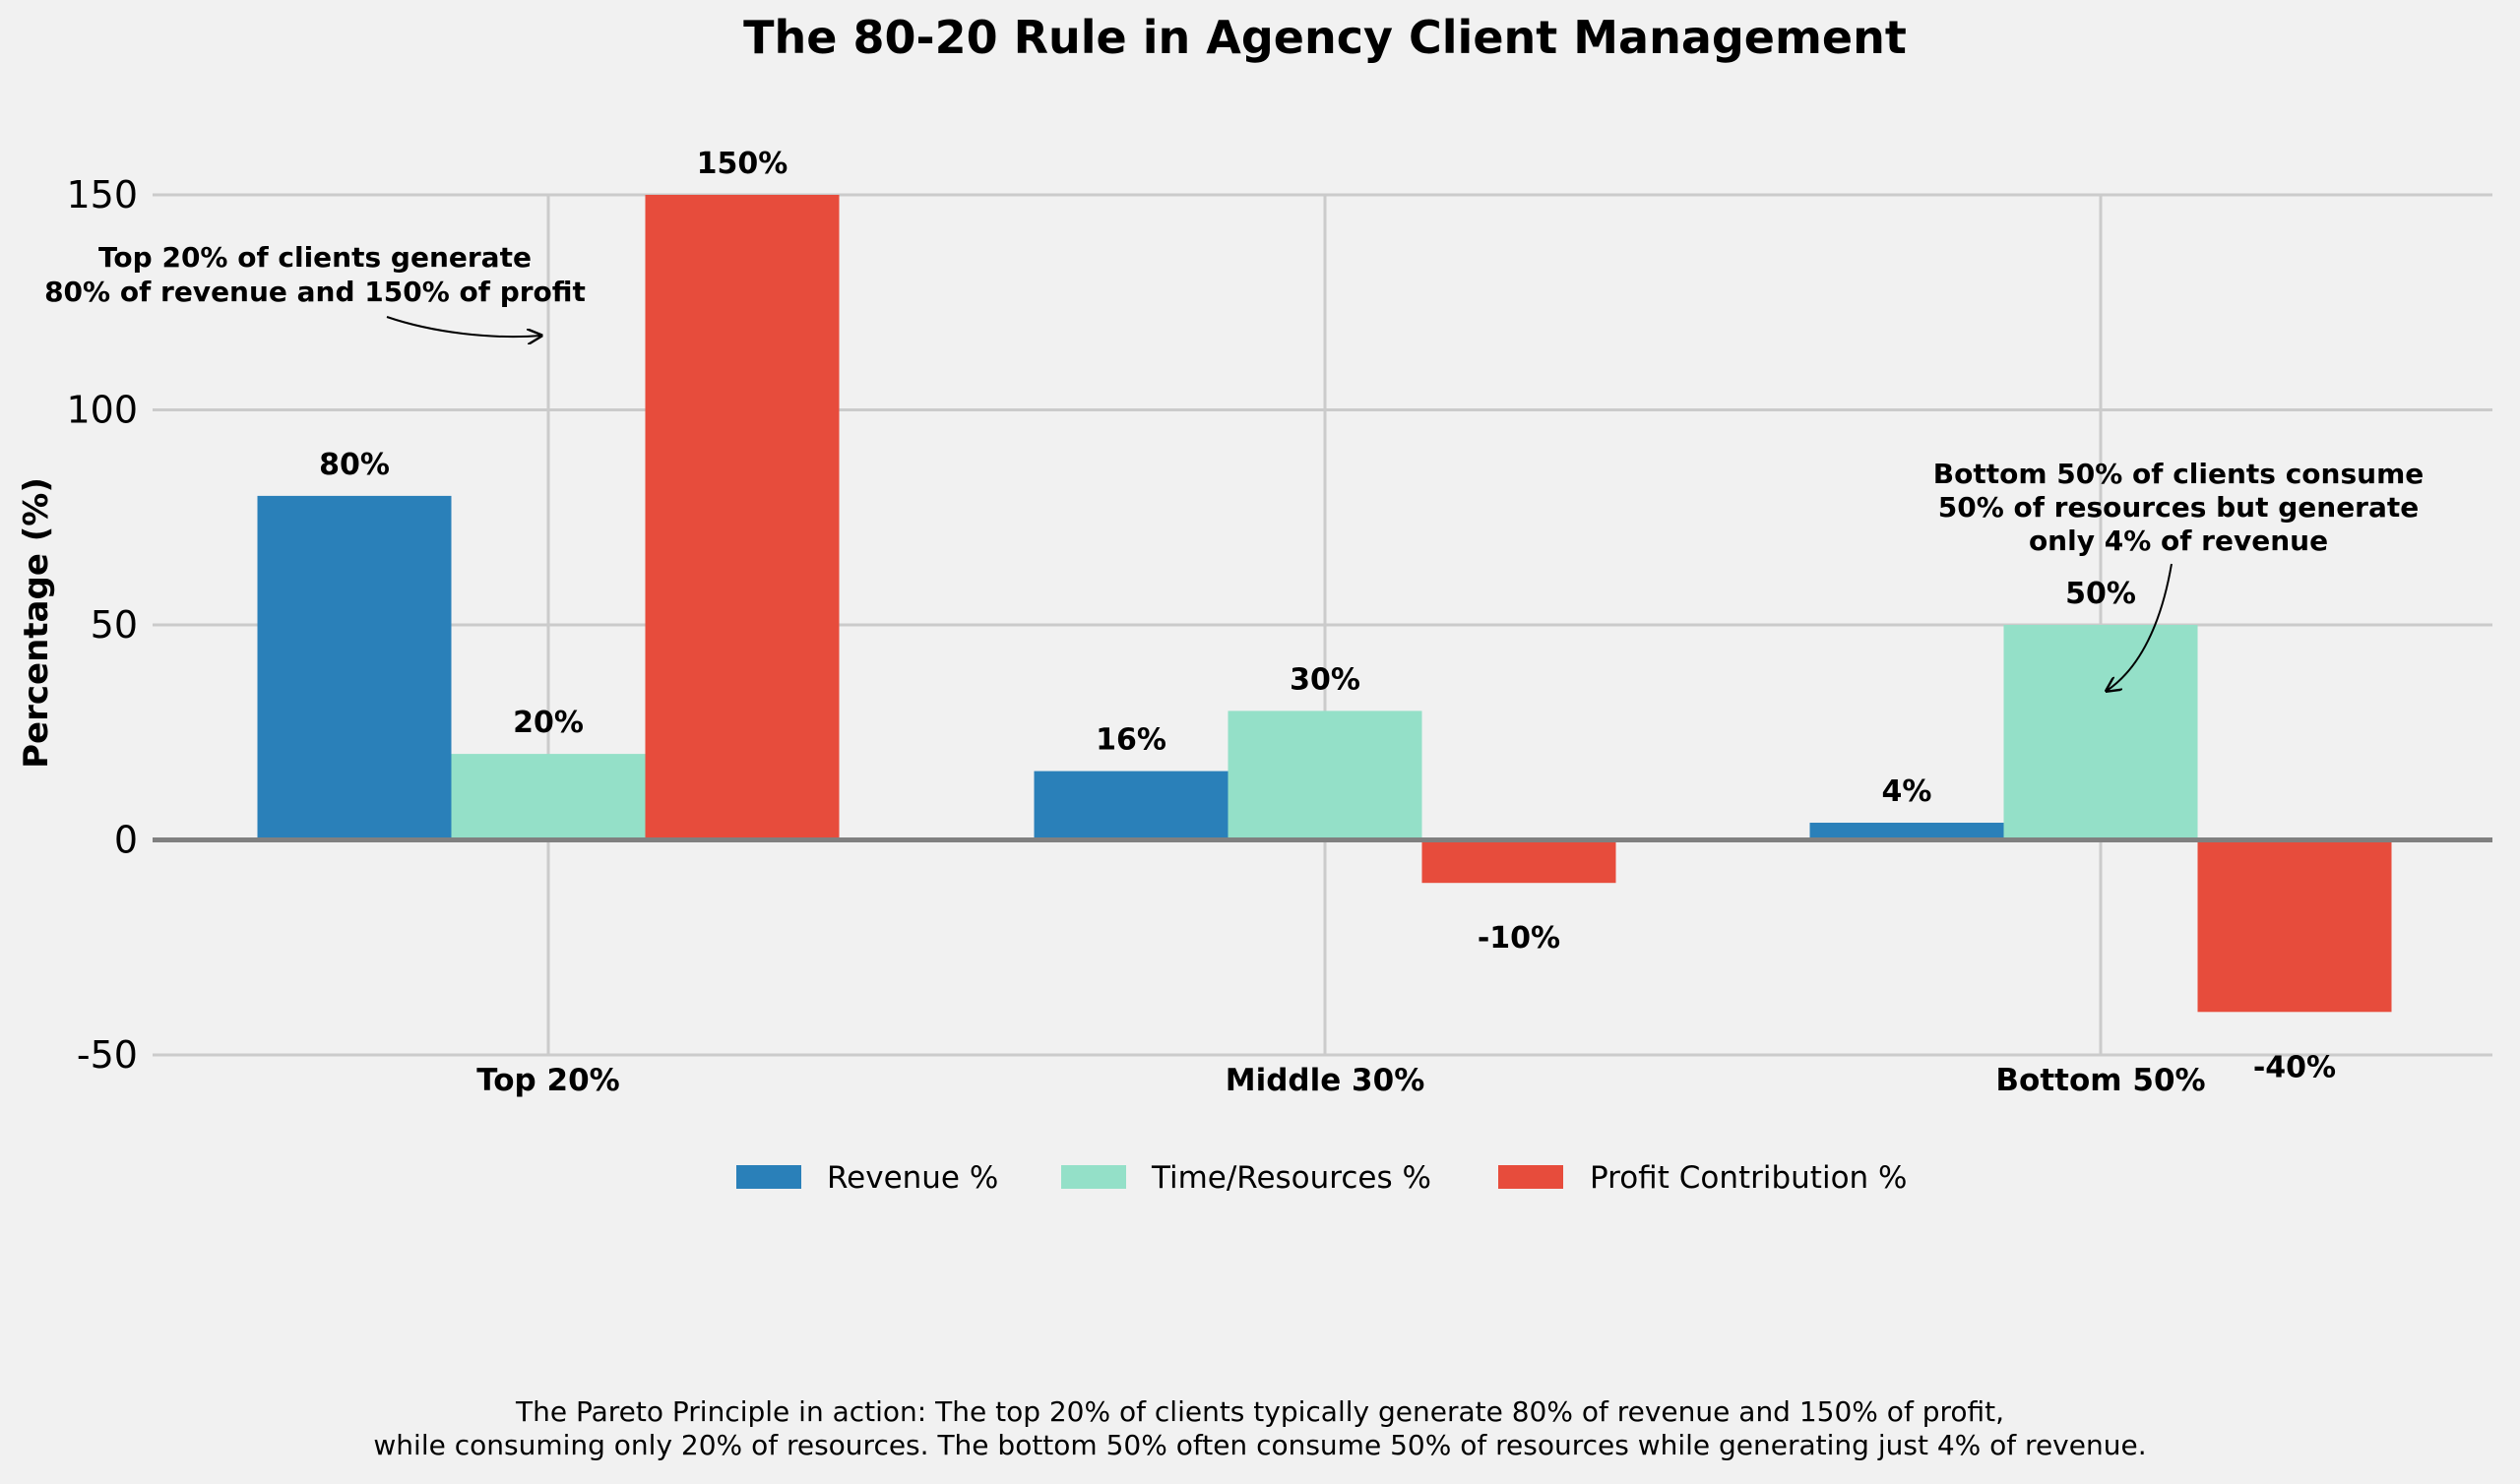  I want to click on data-label: 4%, so click(1907, 791).